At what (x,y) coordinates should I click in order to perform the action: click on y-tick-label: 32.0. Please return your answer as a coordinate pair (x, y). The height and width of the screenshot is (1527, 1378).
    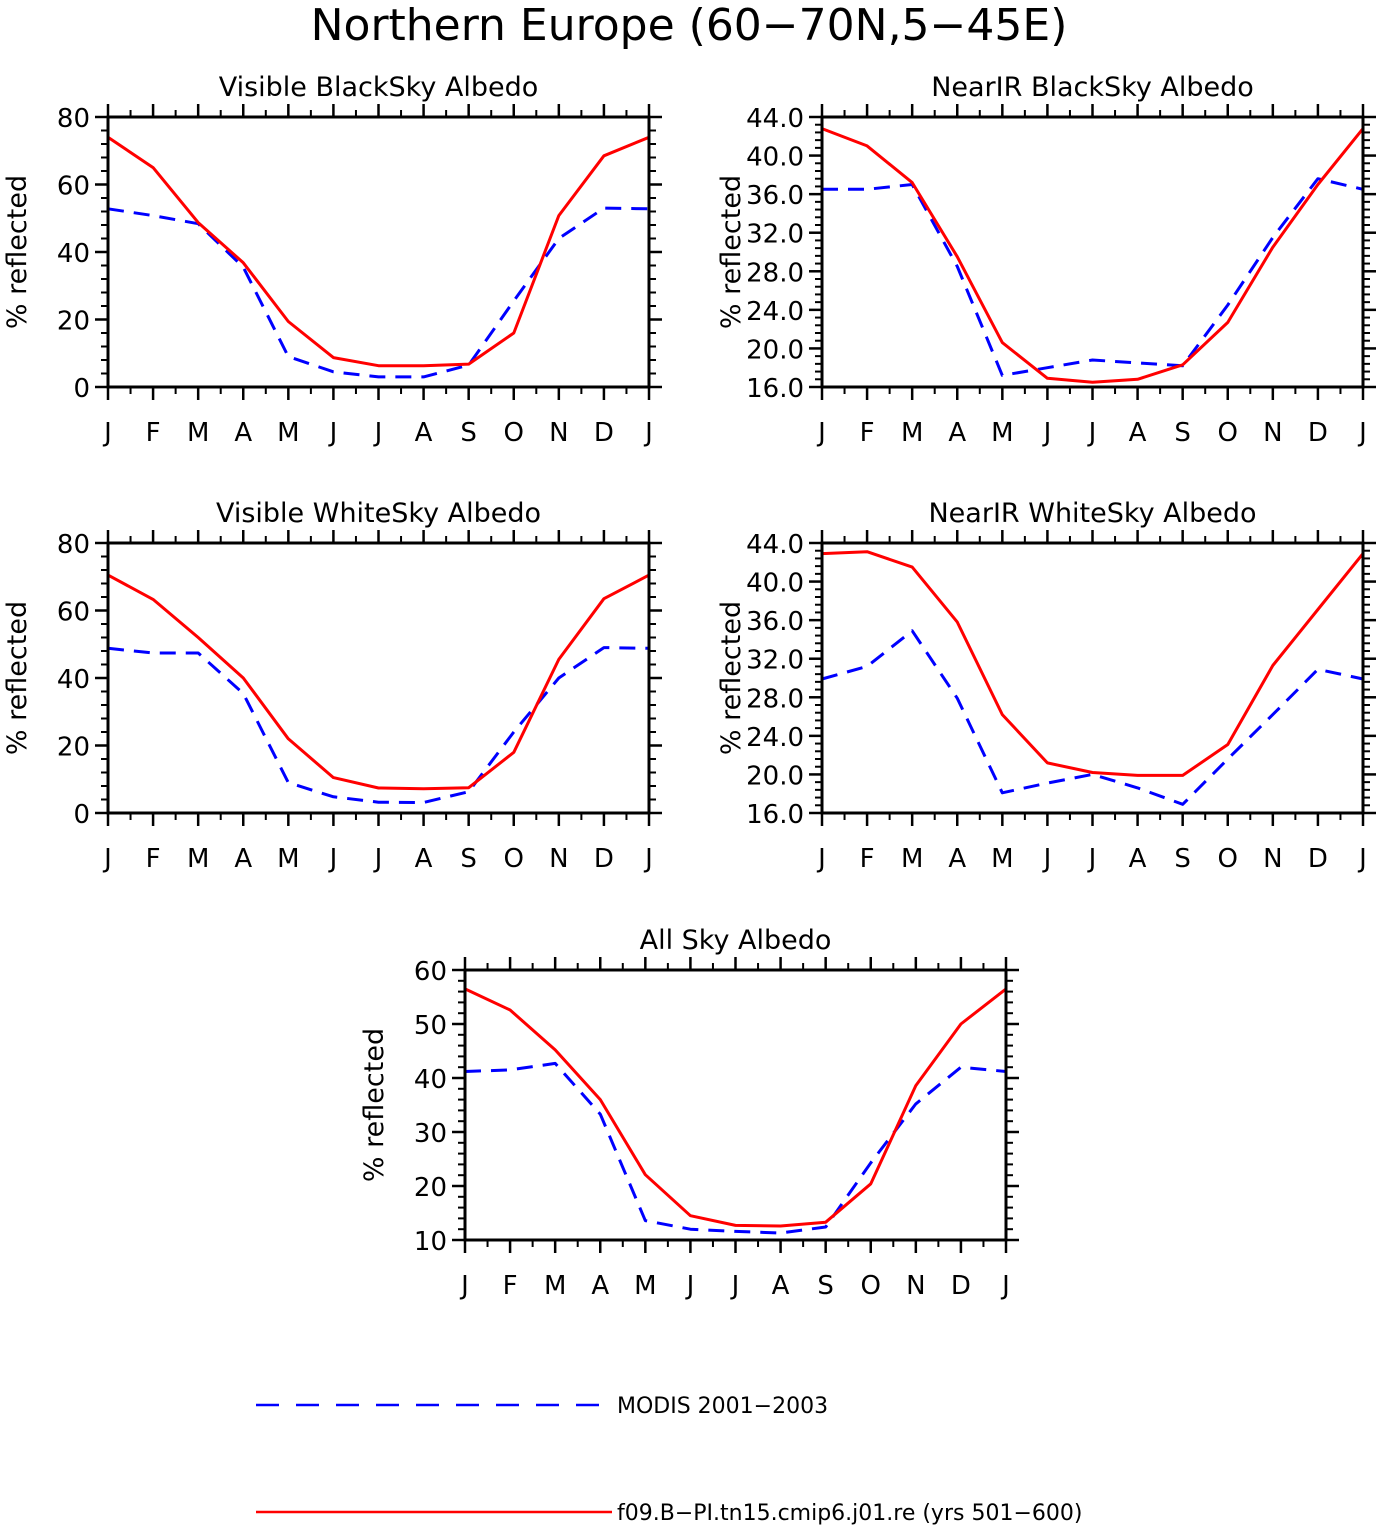
    Looking at the image, I should click on (775, 235).